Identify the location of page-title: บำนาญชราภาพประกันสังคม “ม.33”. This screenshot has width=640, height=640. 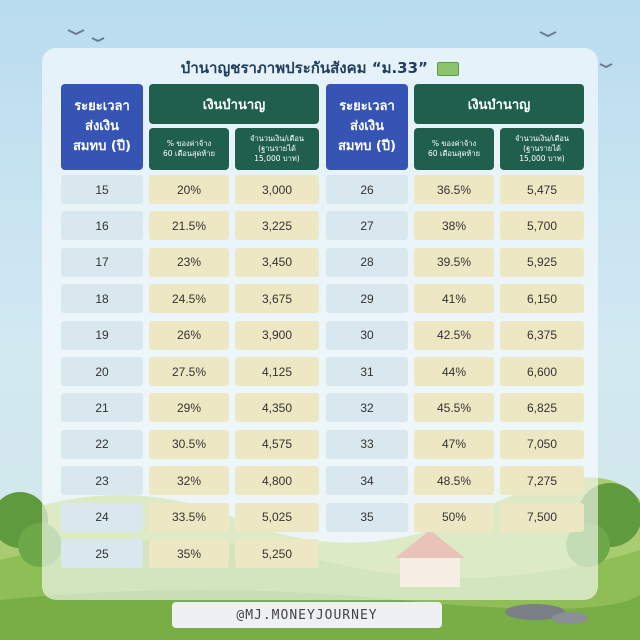
(320, 68).